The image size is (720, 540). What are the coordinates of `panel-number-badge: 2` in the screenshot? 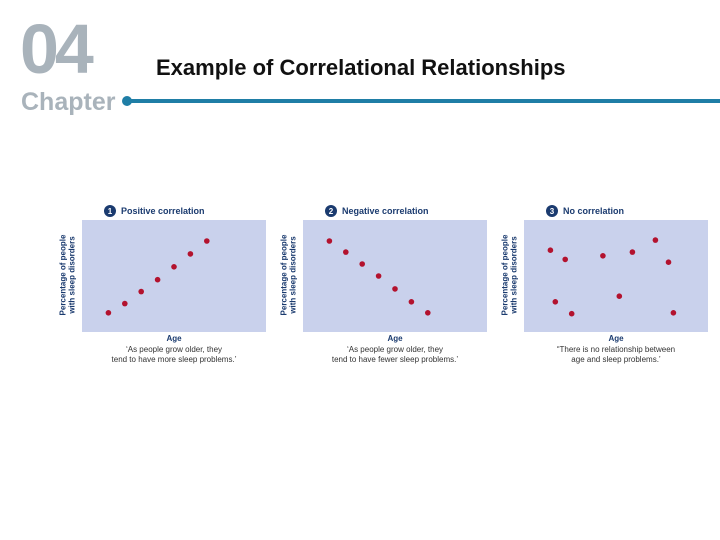 It's located at (331, 211).